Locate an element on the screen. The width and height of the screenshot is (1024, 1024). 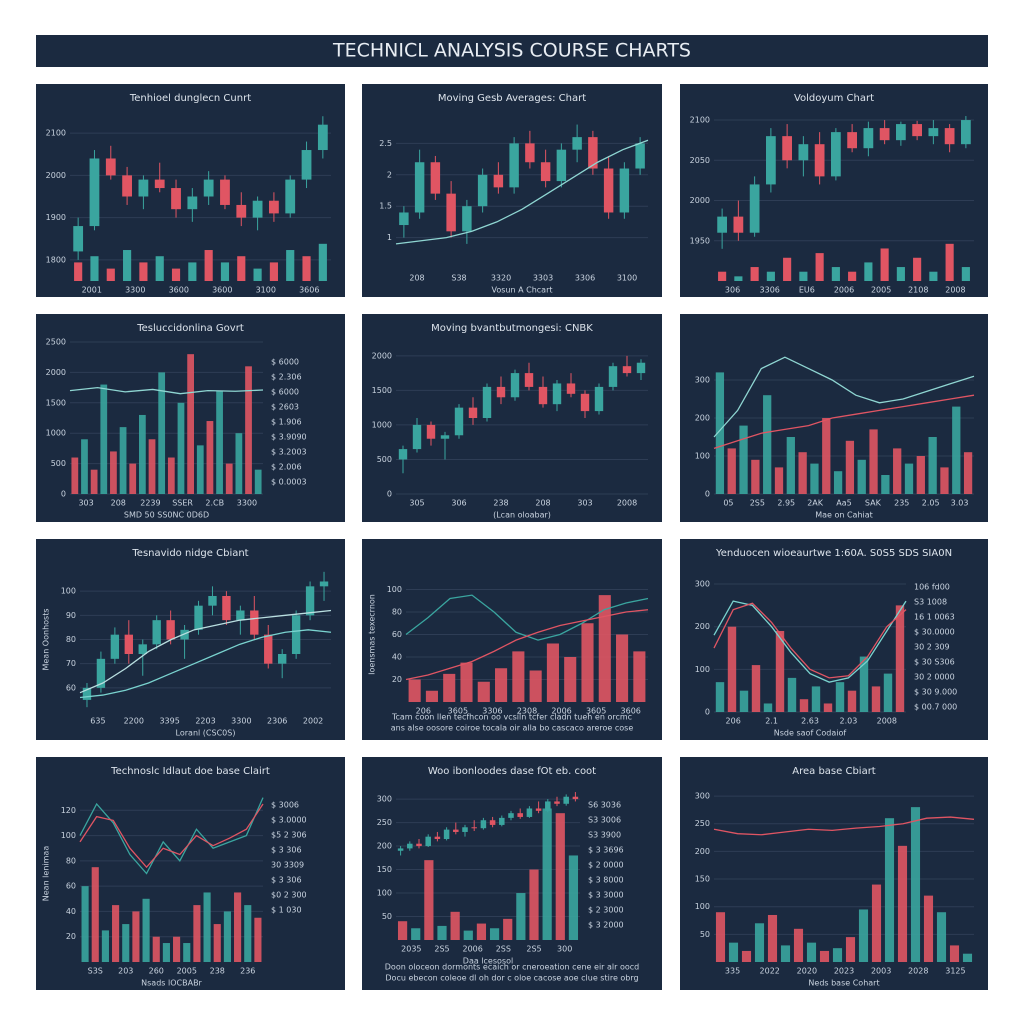
note: S6 3036 is located at coordinates (604, 805).